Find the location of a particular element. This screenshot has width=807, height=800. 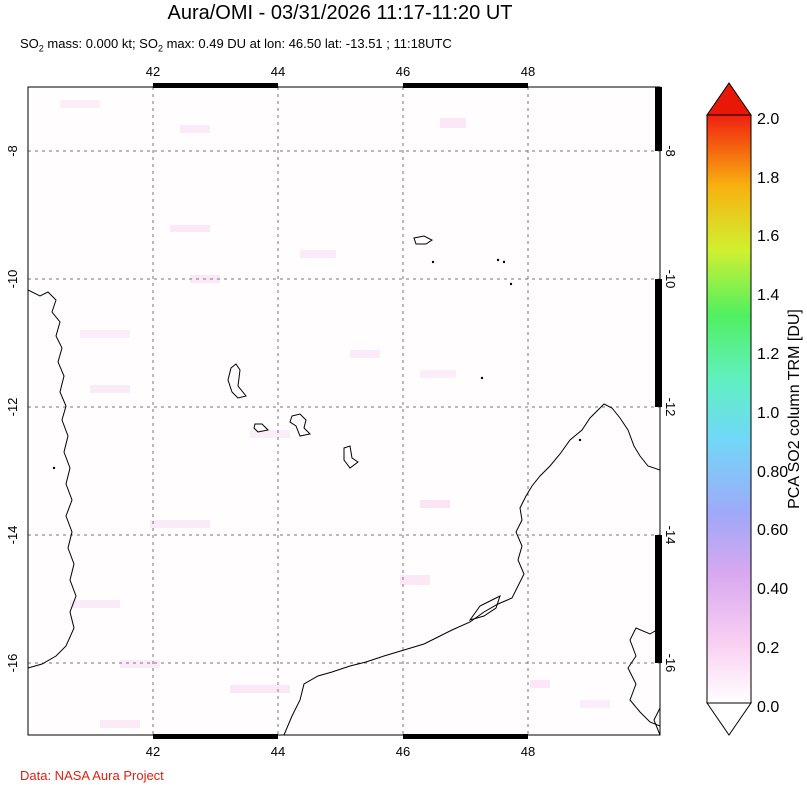

moheli is located at coordinates (261, 428).